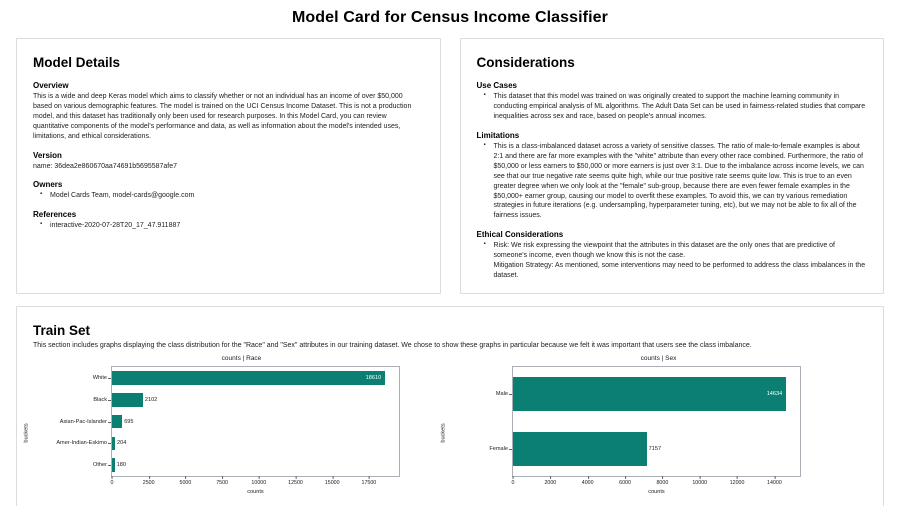  What do you see at coordinates (47, 155) in the screenshot?
I see `version-heading: Version` at bounding box center [47, 155].